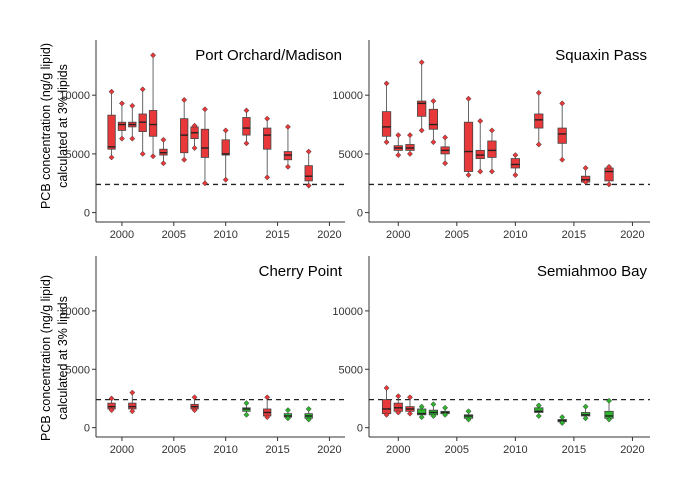 This screenshot has width=700, height=482. Describe the element at coordinates (398, 145) in the screenshot. I see `box-2000` at that location.